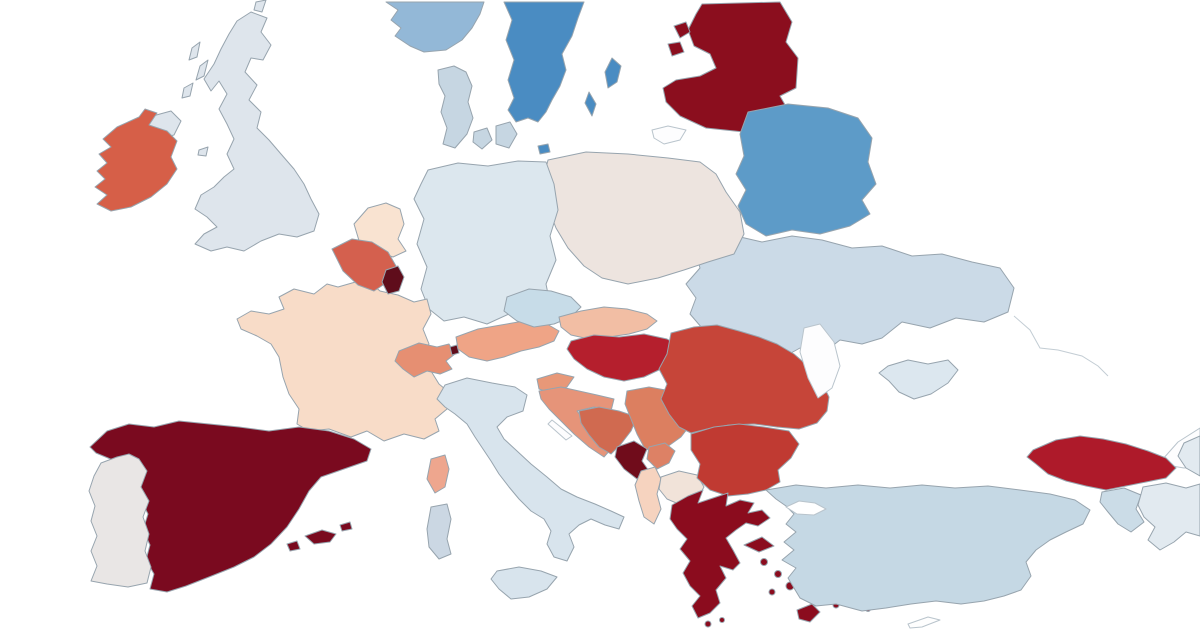 The height and width of the screenshot is (630, 1200). I want to click on country-poland, so click(643, 218).